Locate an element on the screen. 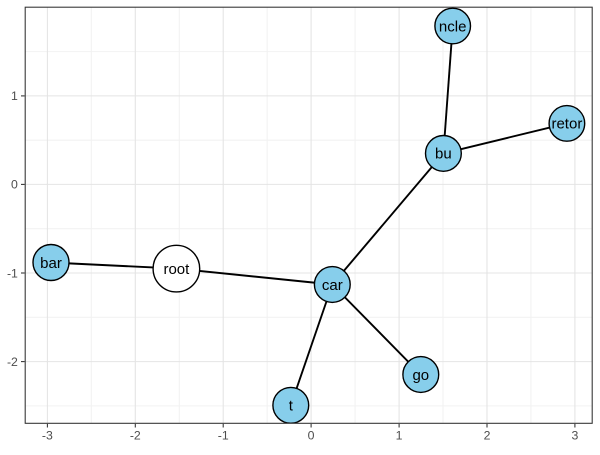 The image size is (600, 455). svg-text: t is located at coordinates (291, 406).